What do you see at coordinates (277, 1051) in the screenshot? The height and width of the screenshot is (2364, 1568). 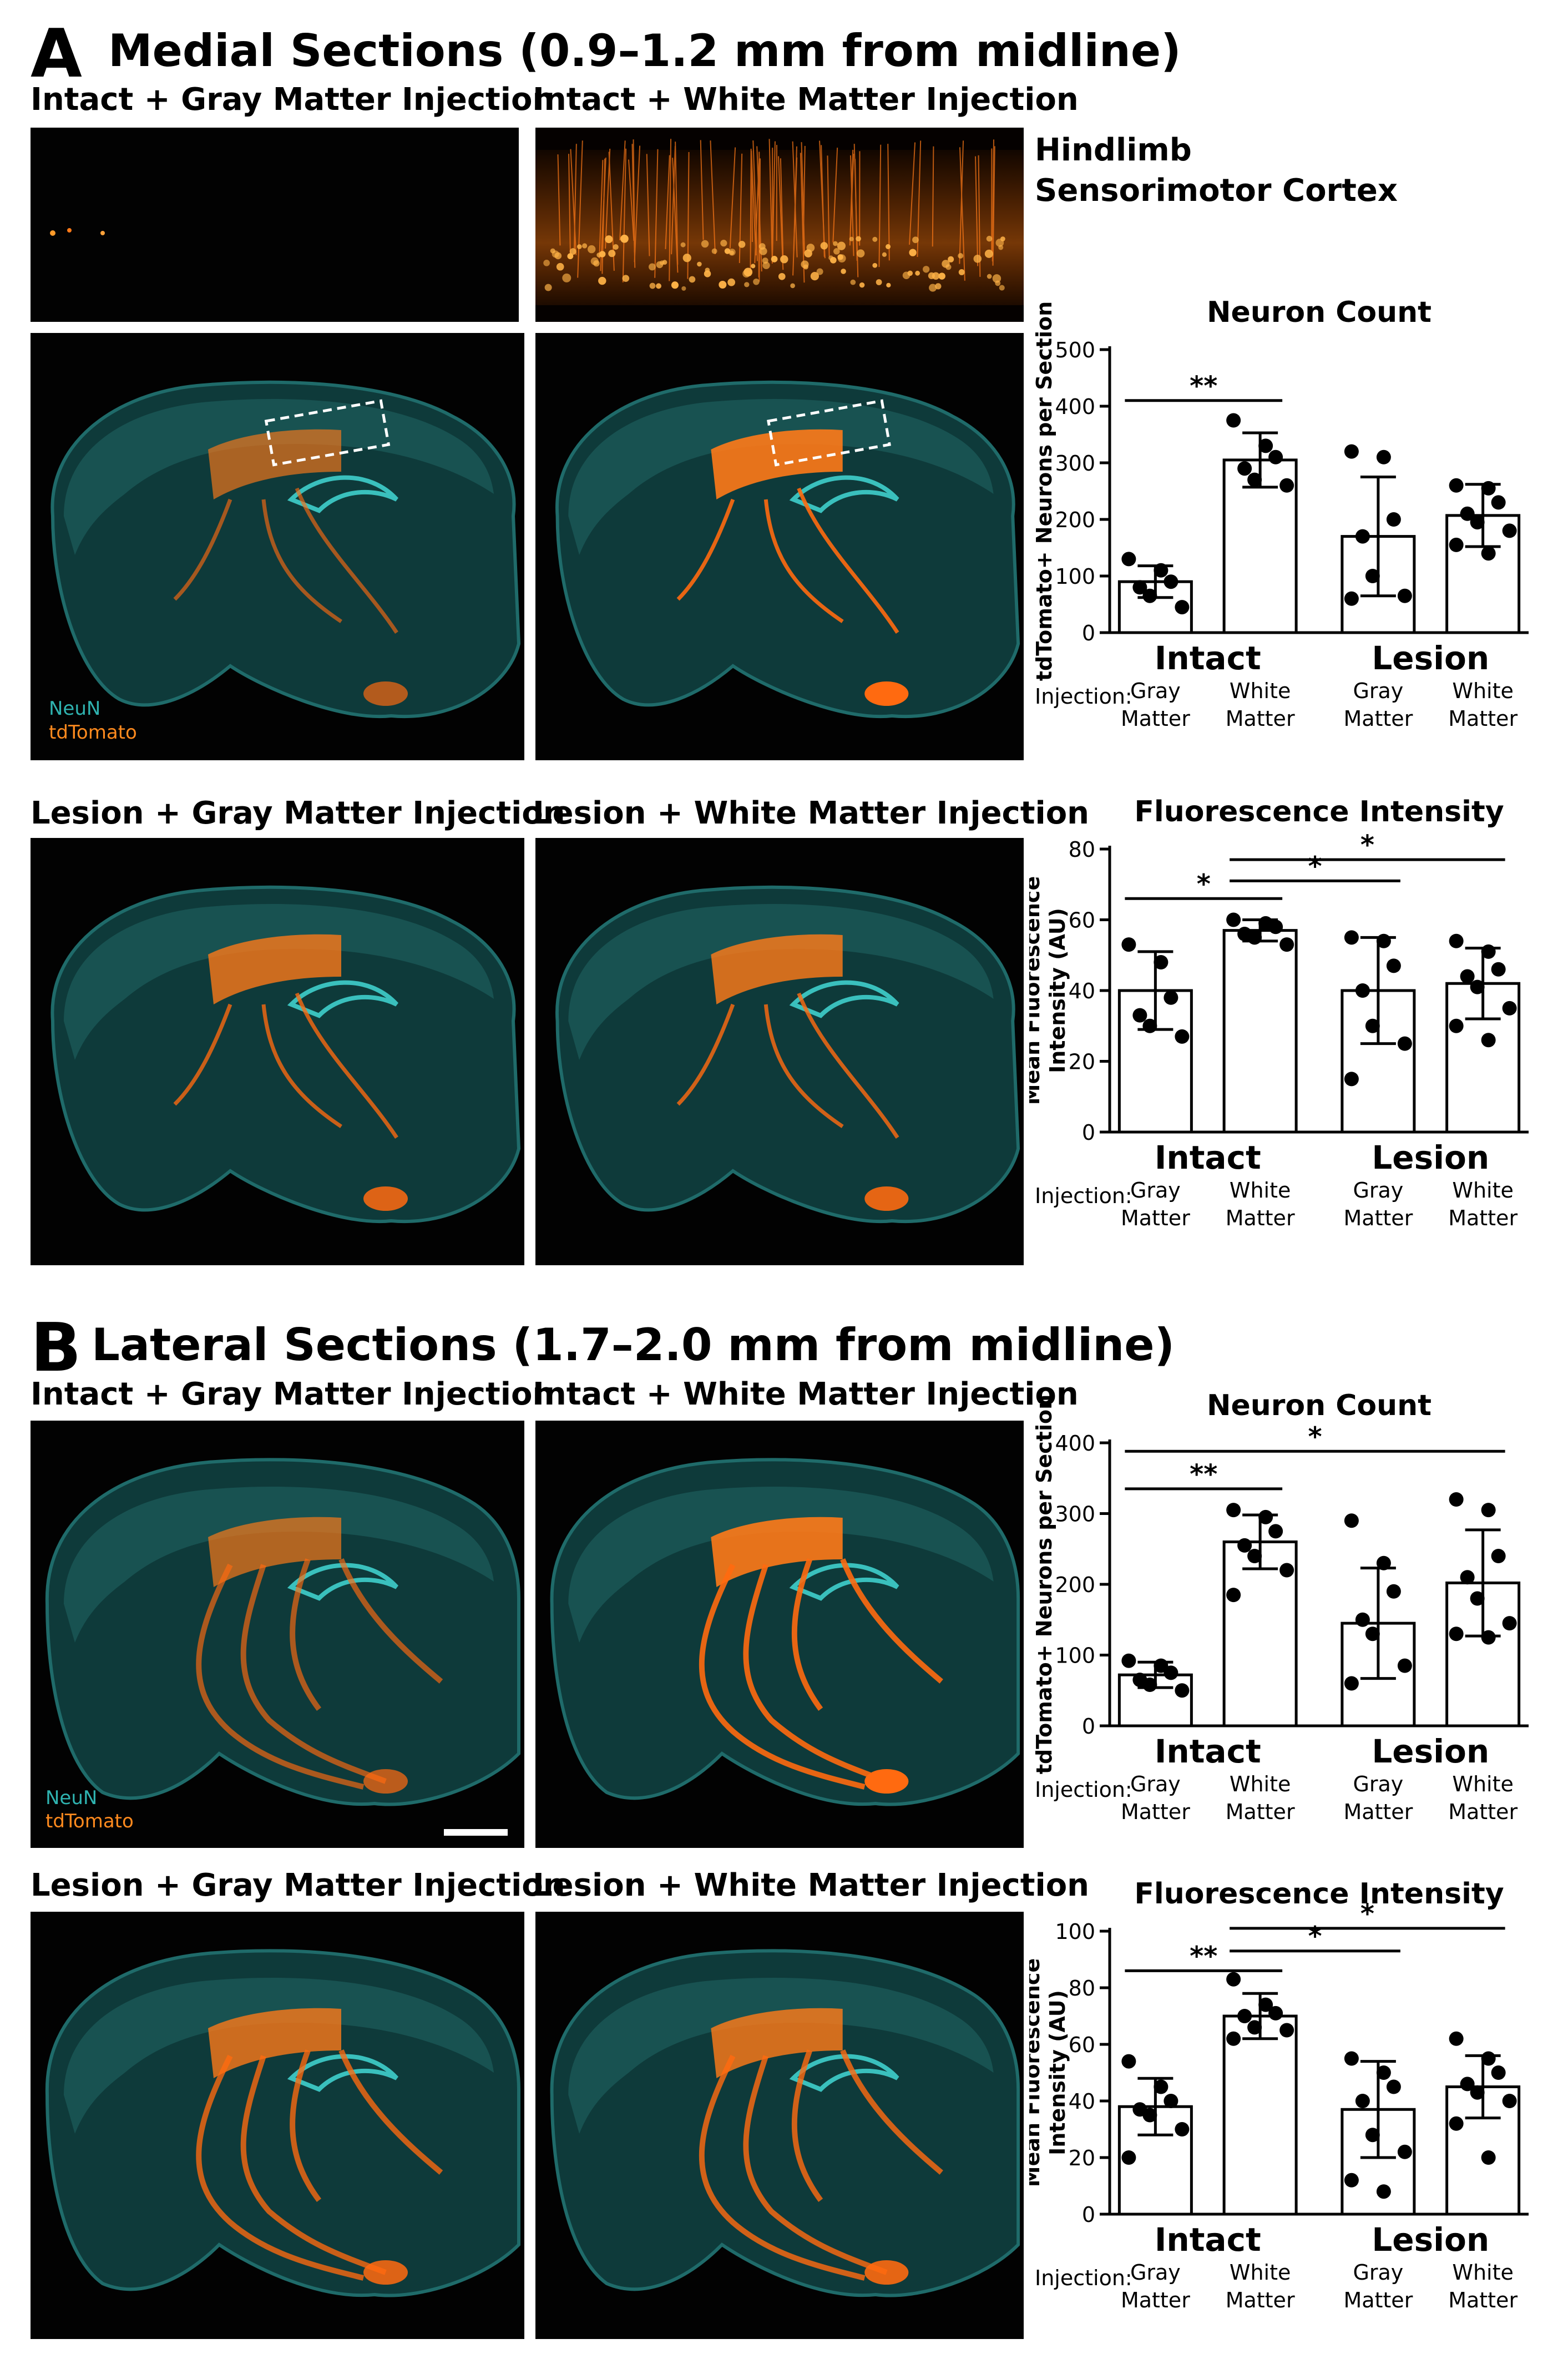 I see `section-a-lesion-gray` at bounding box center [277, 1051].